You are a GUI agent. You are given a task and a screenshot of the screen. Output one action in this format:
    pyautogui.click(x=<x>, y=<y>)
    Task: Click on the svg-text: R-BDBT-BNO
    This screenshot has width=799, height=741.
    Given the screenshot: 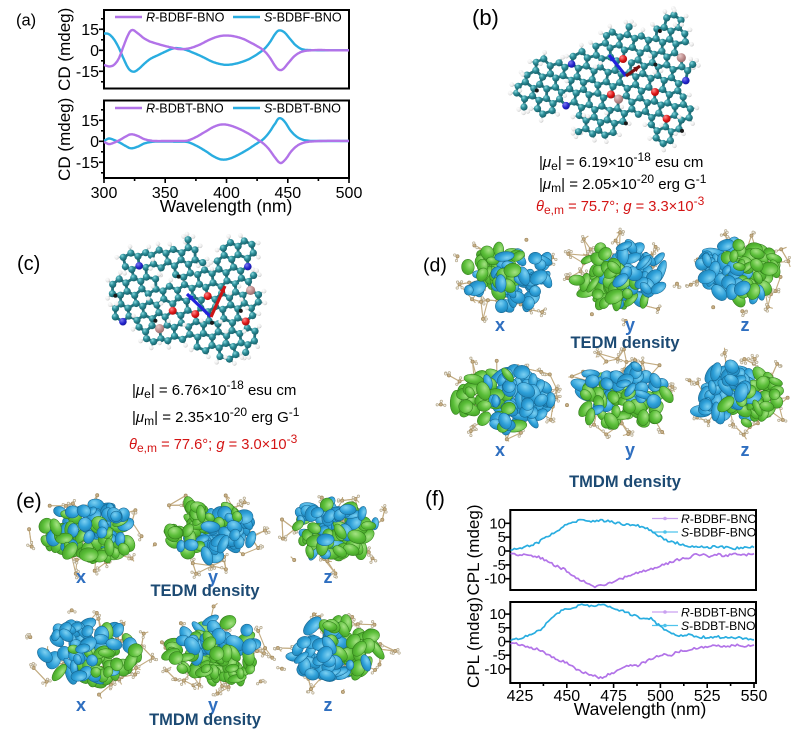 What is the action you would take?
    pyautogui.click(x=185, y=109)
    